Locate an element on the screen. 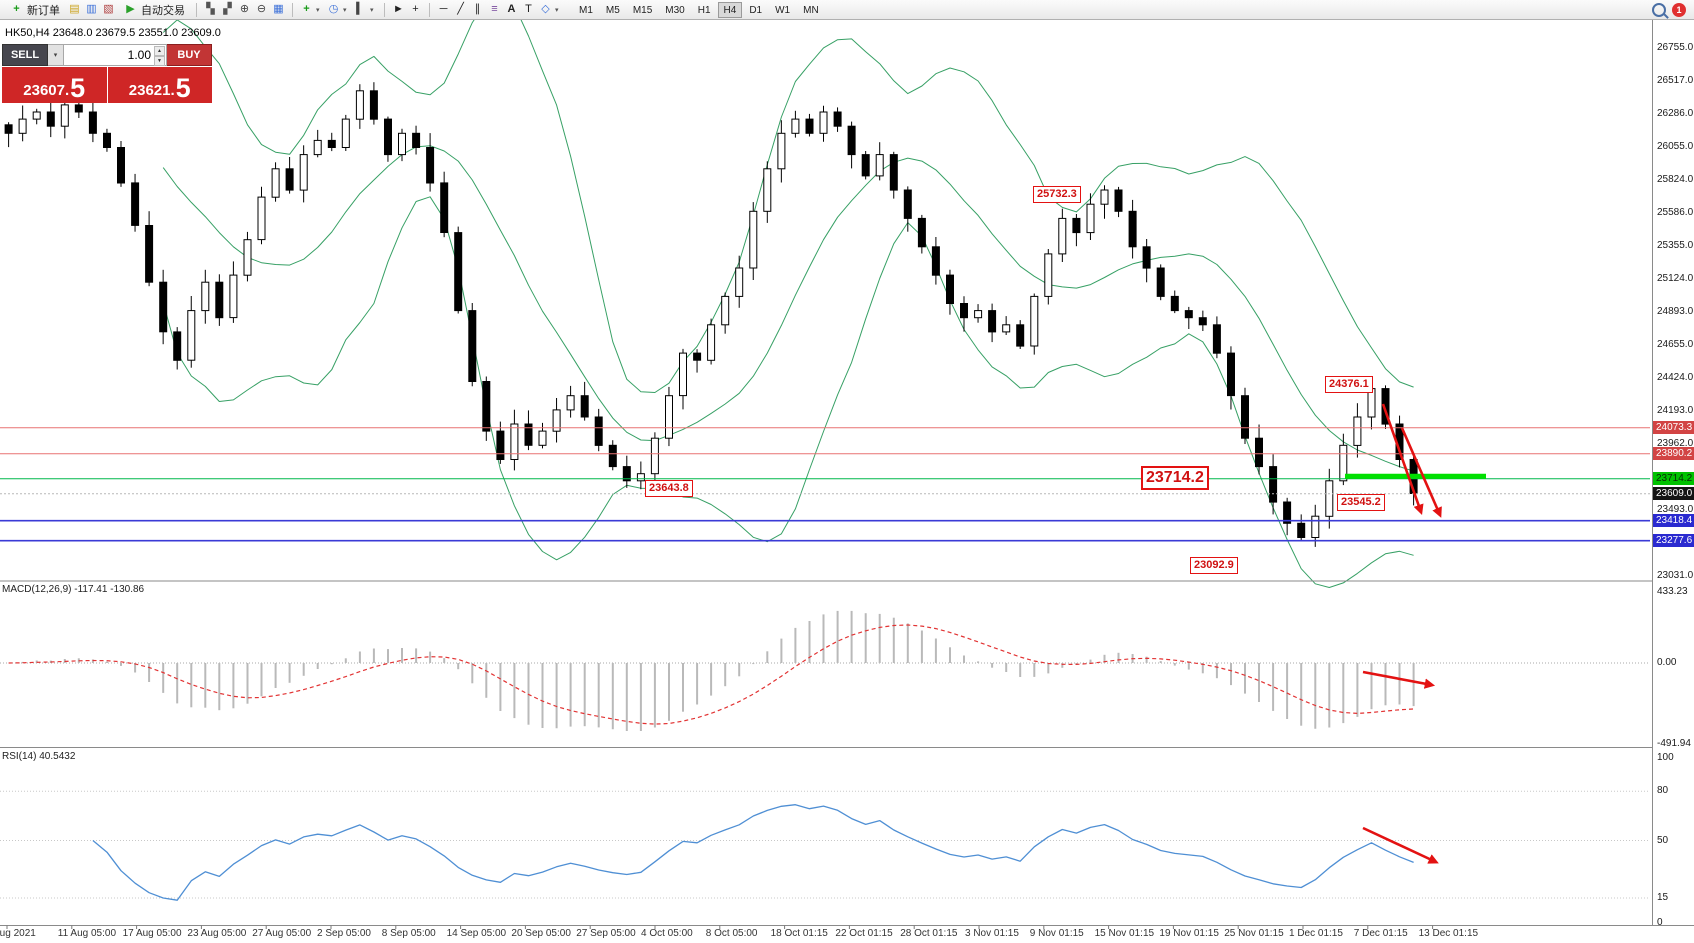 The image size is (1694, 943). timeframe-m30-button: M30 is located at coordinates (674, 10).